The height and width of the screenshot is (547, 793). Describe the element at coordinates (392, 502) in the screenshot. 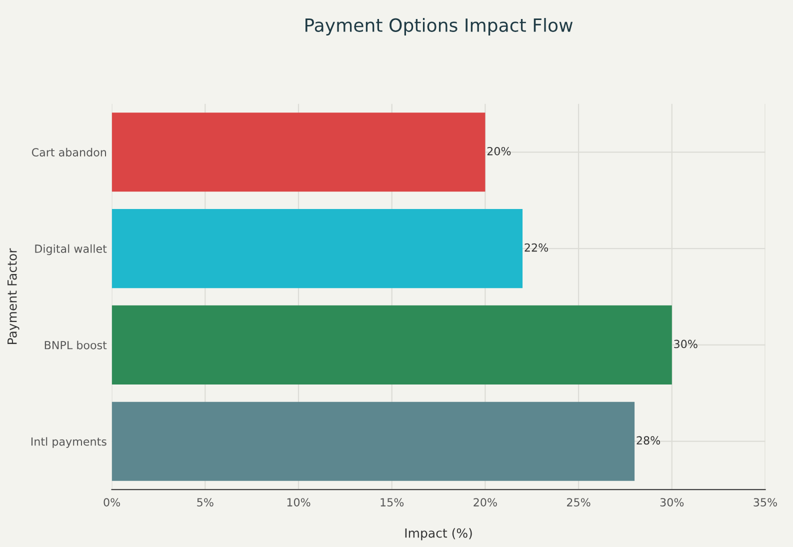

I see `x-tick-label: 15%` at that location.